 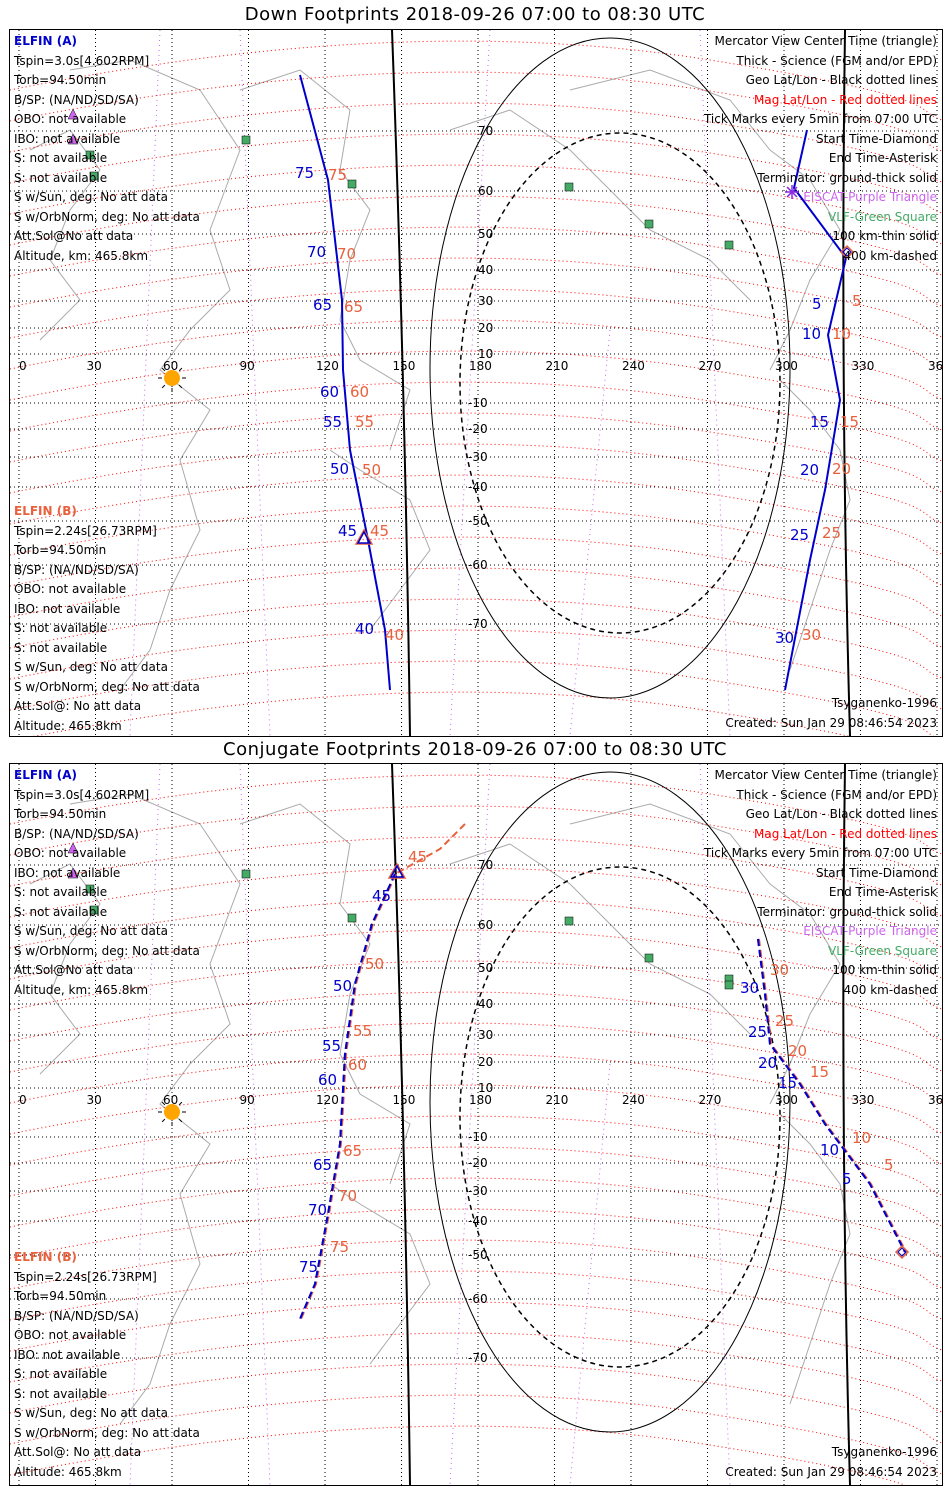 What do you see at coordinates (841, 814) in the screenshot?
I see `legend-item: Geo Lat/Lon - Black dotted lines` at bounding box center [841, 814].